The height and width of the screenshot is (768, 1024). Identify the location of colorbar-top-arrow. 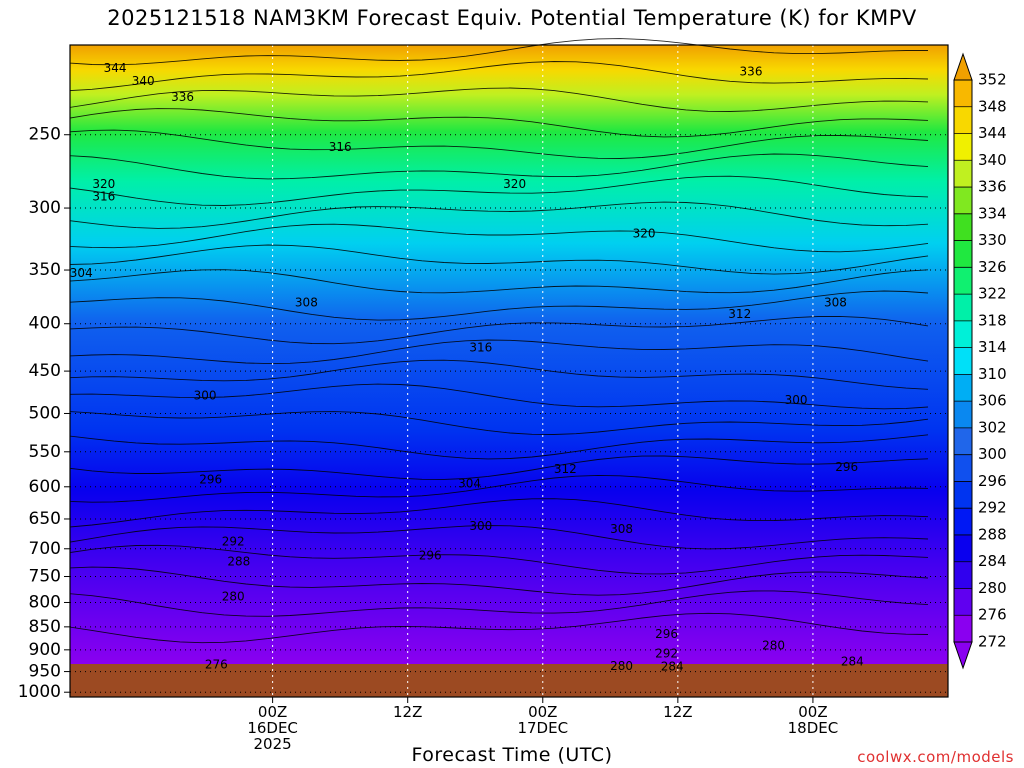
(963, 66).